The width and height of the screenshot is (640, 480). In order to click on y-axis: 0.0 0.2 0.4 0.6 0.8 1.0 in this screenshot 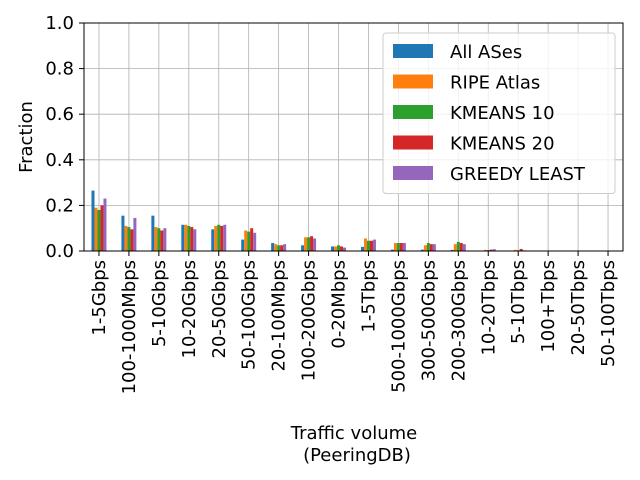, I will do `click(64, 137)`.